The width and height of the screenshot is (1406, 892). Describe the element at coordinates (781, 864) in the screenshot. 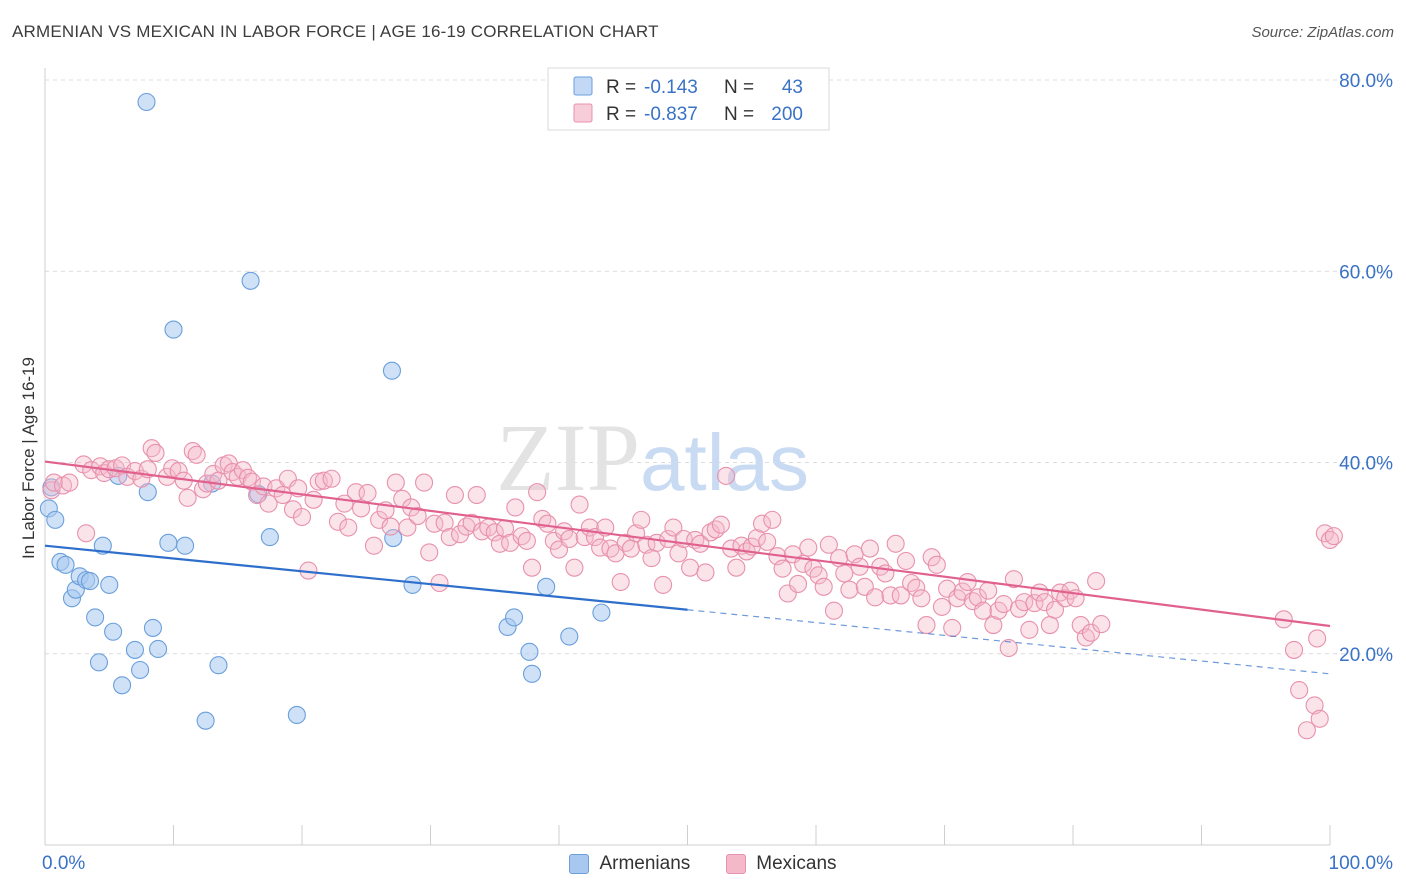

I see `legend-item-mexicans: Mexicans` at that location.